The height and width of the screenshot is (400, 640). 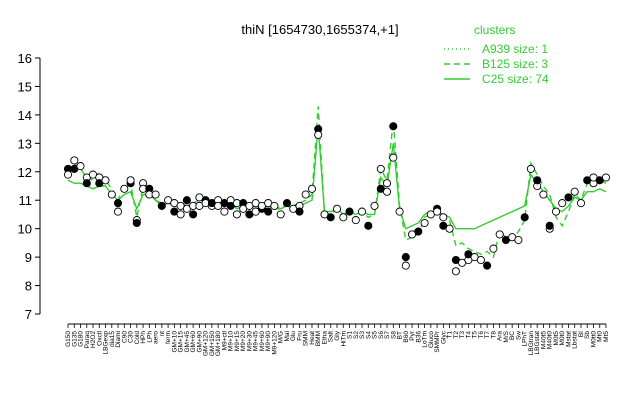 What do you see at coordinates (343, 339) in the screenshot?
I see `x-tick-label: HiTm` at bounding box center [343, 339].